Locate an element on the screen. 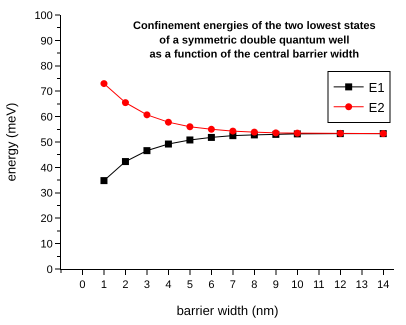  y-tick-label: 10 is located at coordinates (46, 244).